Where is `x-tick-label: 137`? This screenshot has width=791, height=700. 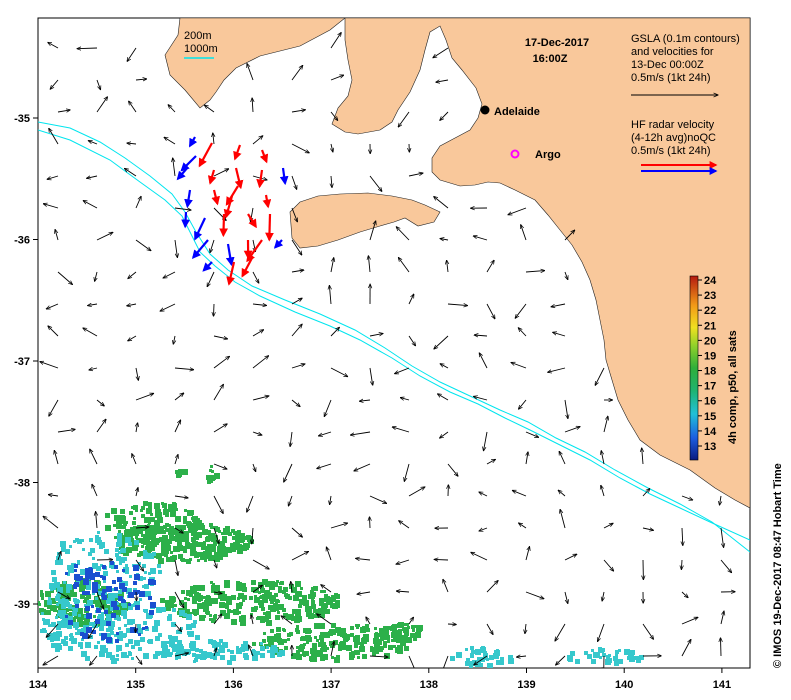
x-tick-label: 137 is located at coordinates (331, 685).